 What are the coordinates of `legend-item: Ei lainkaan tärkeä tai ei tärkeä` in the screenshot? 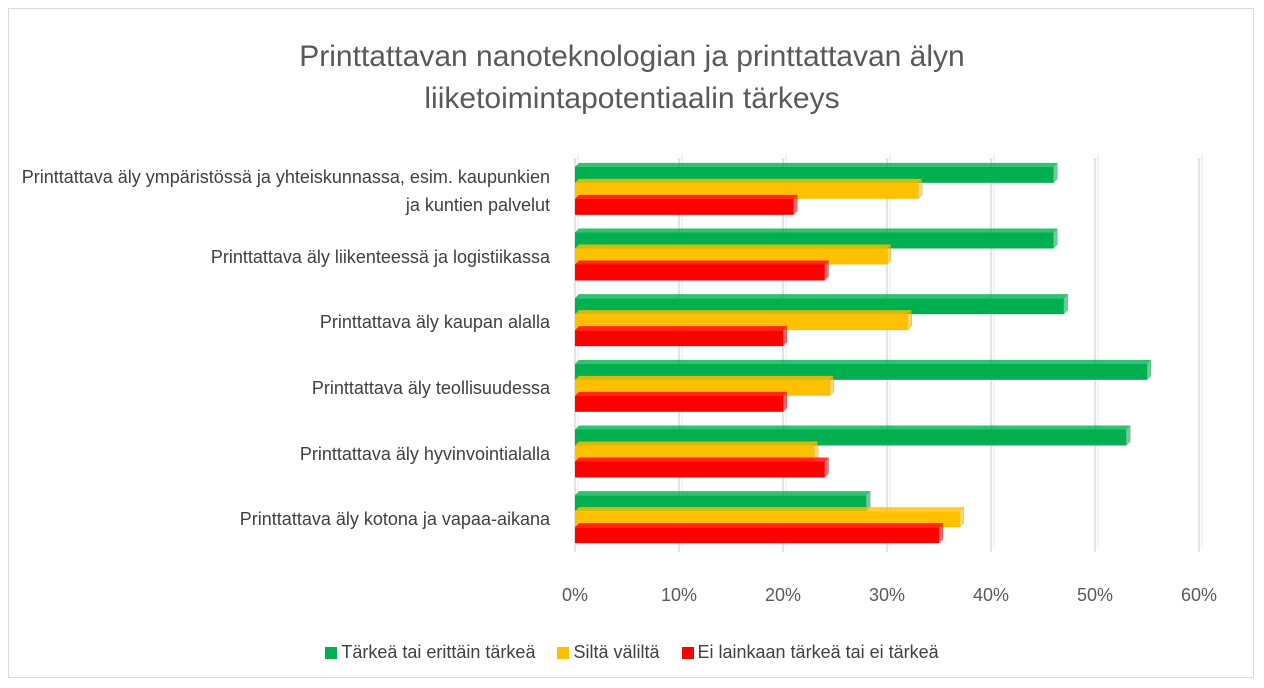 It's located at (810, 652).